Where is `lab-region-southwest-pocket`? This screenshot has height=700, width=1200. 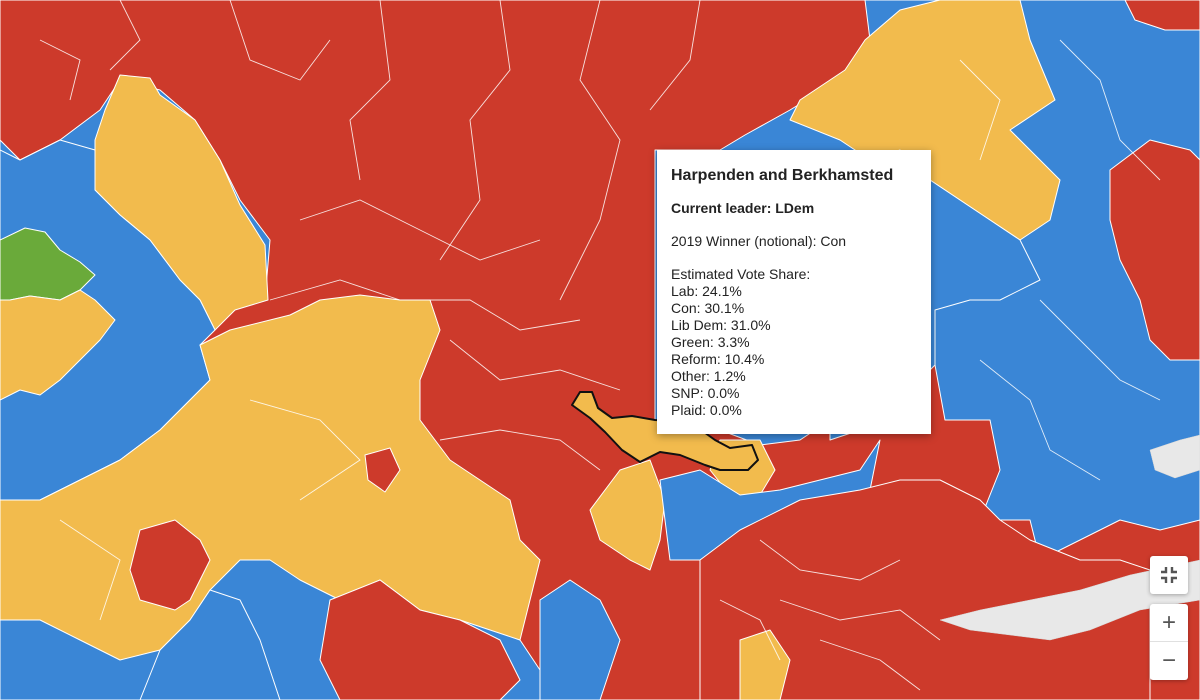 lab-region-southwest-pocket is located at coordinates (170, 565).